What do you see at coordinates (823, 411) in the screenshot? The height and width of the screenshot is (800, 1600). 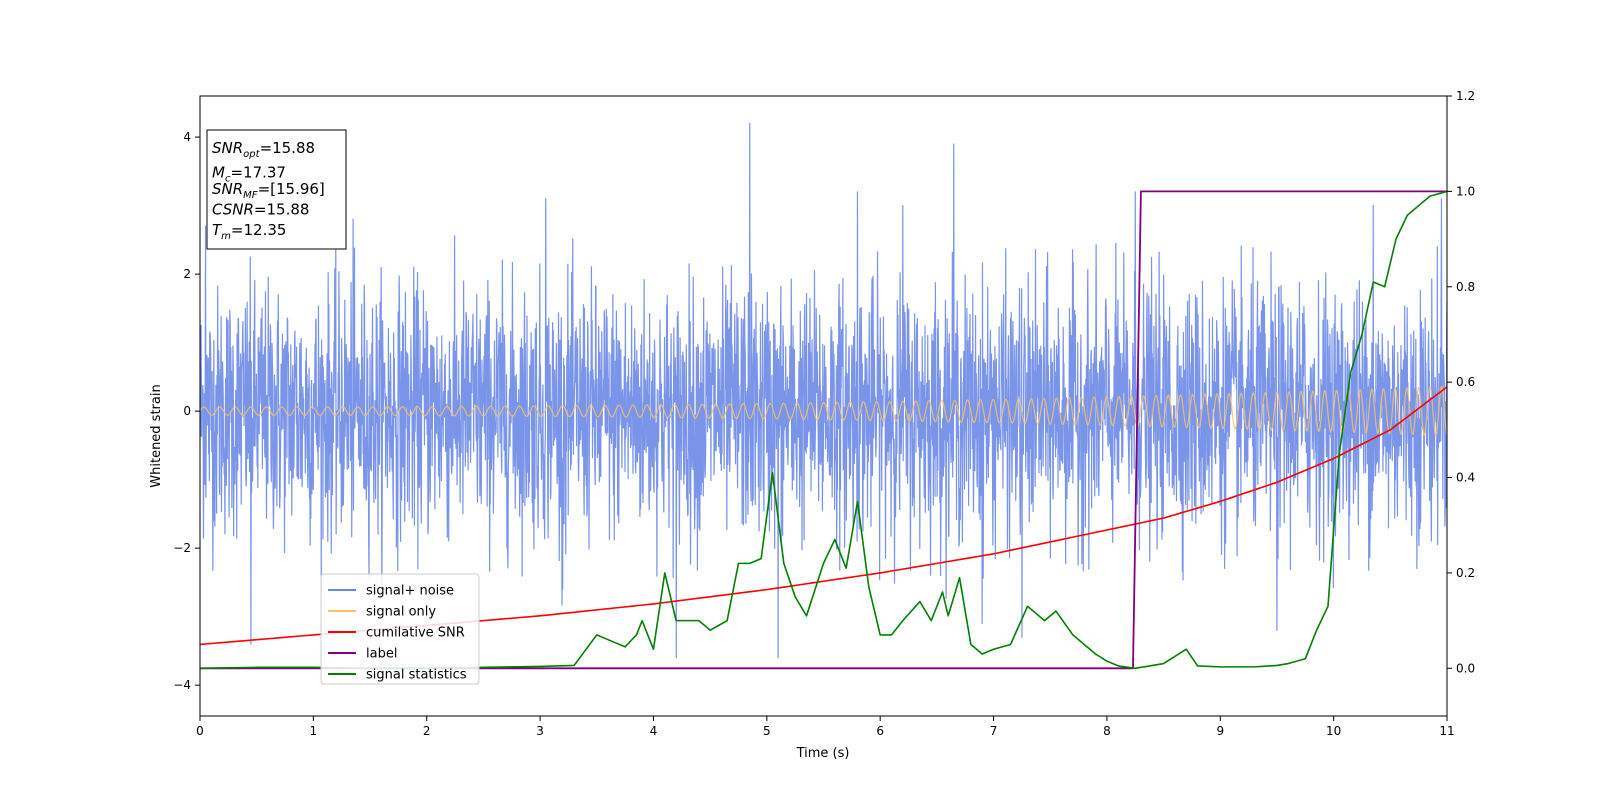 I see `series-line-signal-only` at bounding box center [823, 411].